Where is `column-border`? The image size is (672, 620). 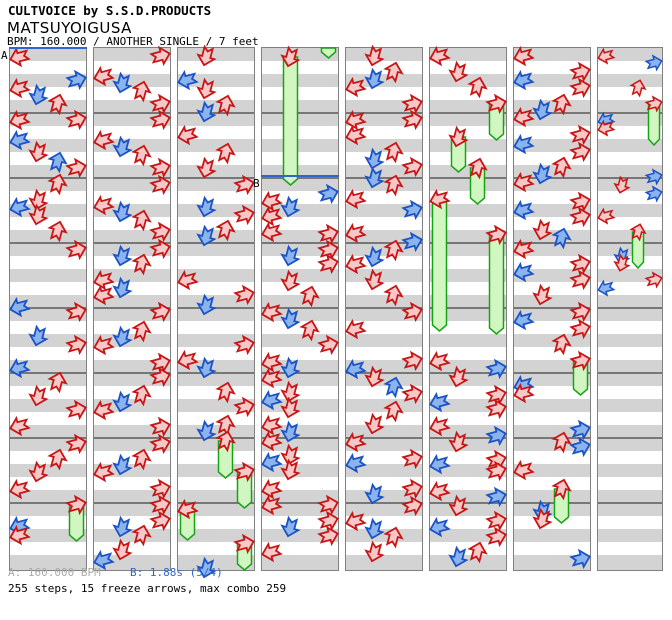
column-border is located at coordinates (630, 309).